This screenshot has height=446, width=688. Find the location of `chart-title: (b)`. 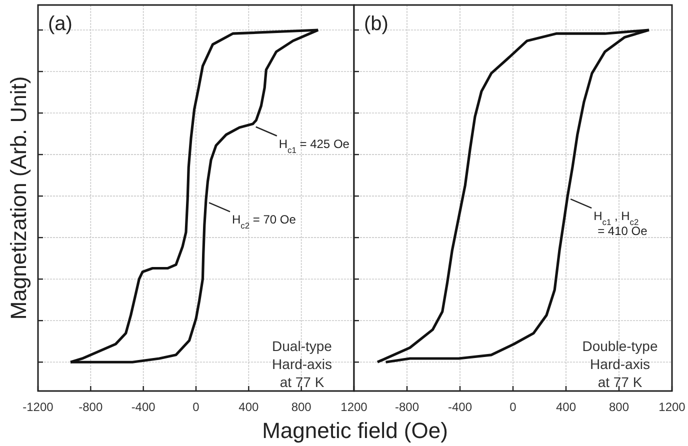

chart-title: (b) is located at coordinates (376, 24).